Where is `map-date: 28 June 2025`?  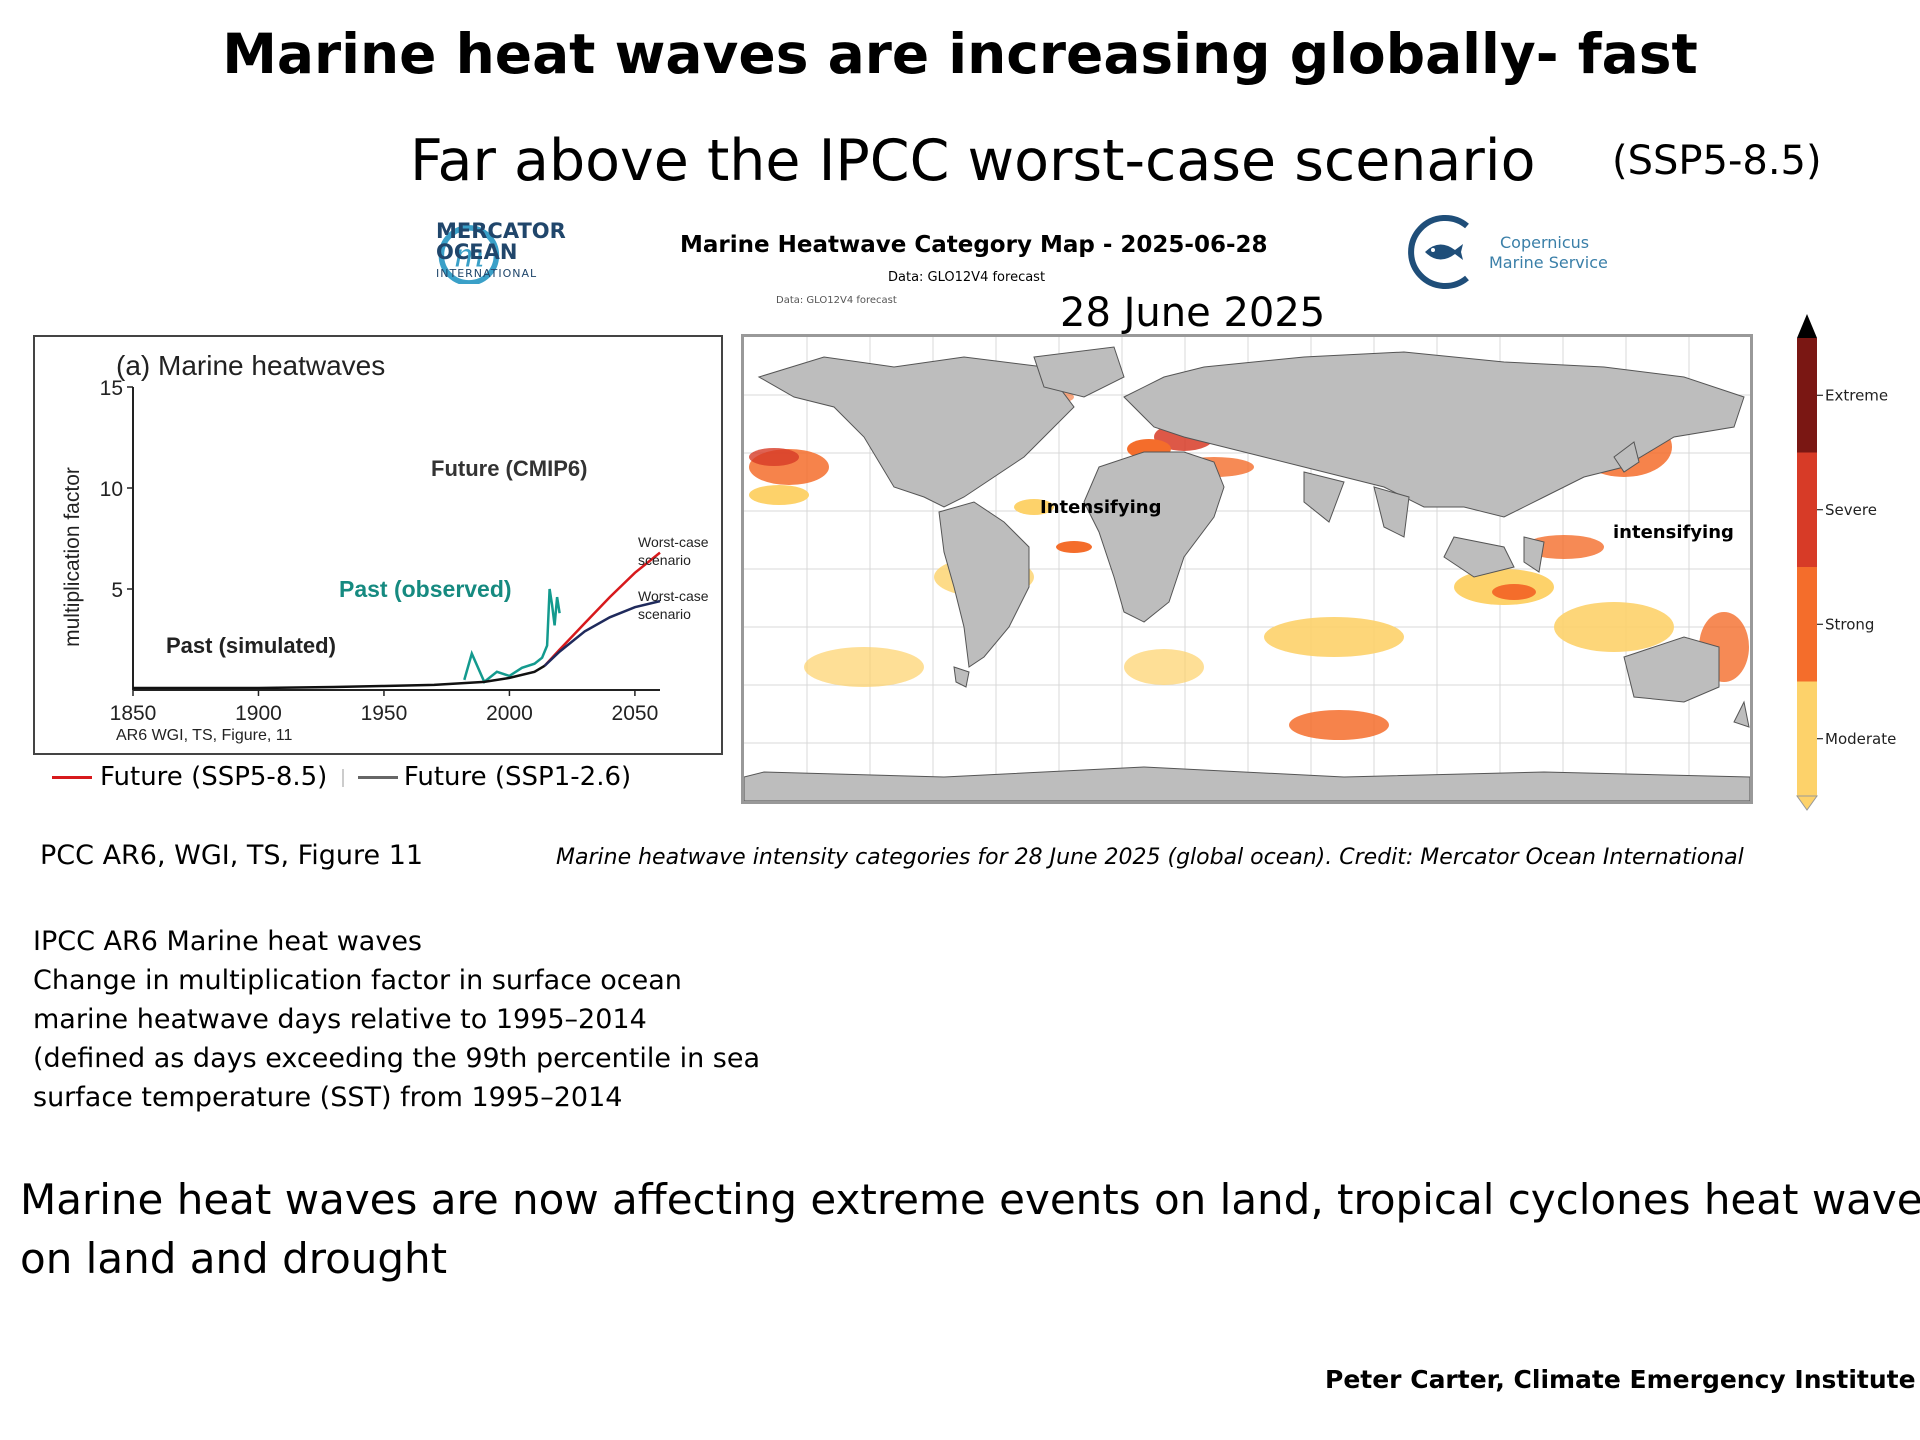
map-date: 28 June 2025 is located at coordinates (1193, 313).